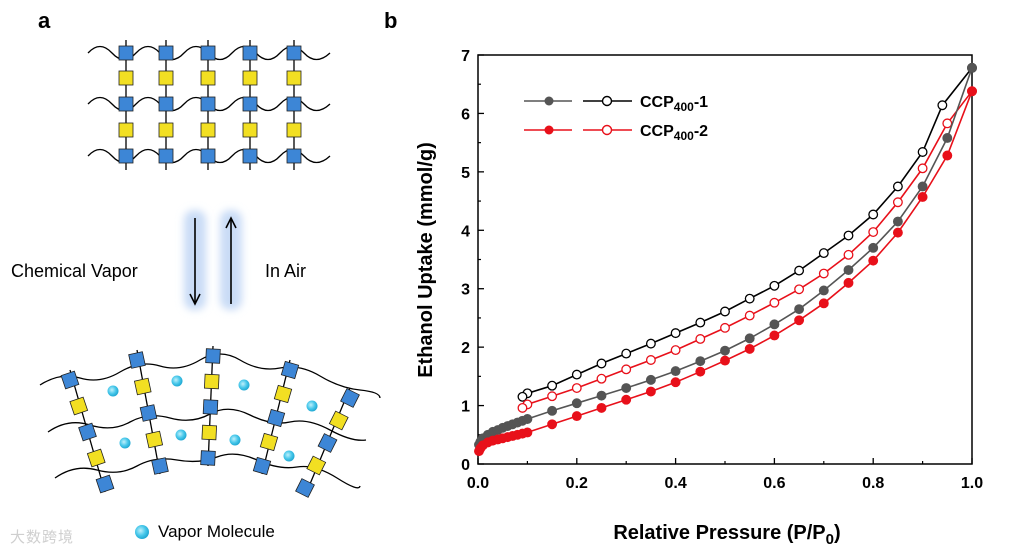  What do you see at coordinates (142, 532) in the screenshot?
I see `vapor-legend-icon` at bounding box center [142, 532].